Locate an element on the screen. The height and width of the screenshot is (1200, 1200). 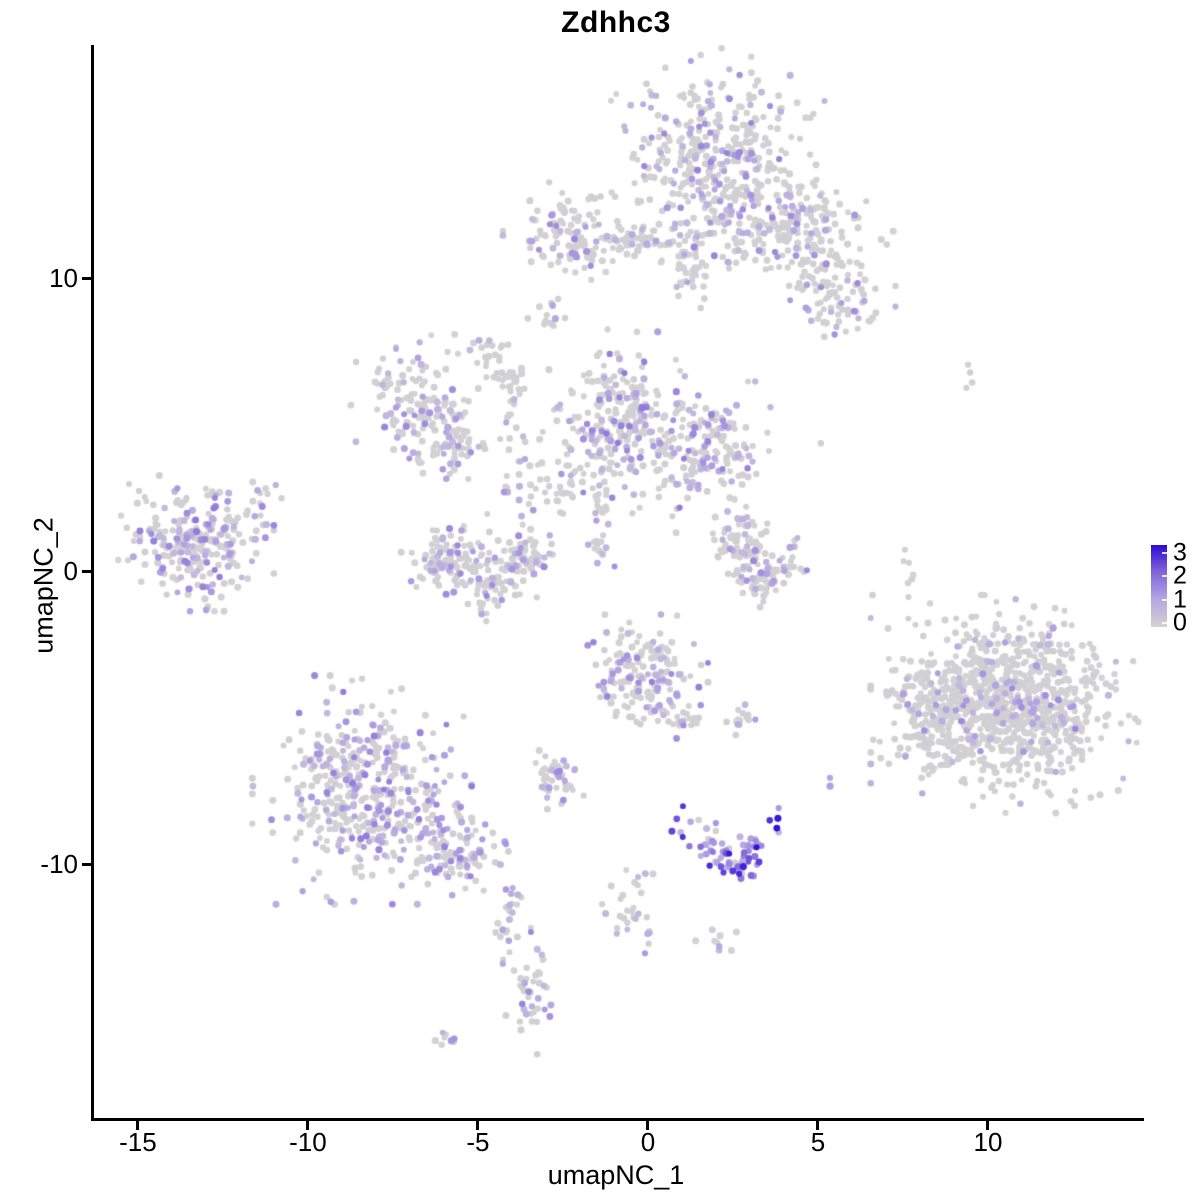
y-tick-label: -10 is located at coordinates (59, 864).